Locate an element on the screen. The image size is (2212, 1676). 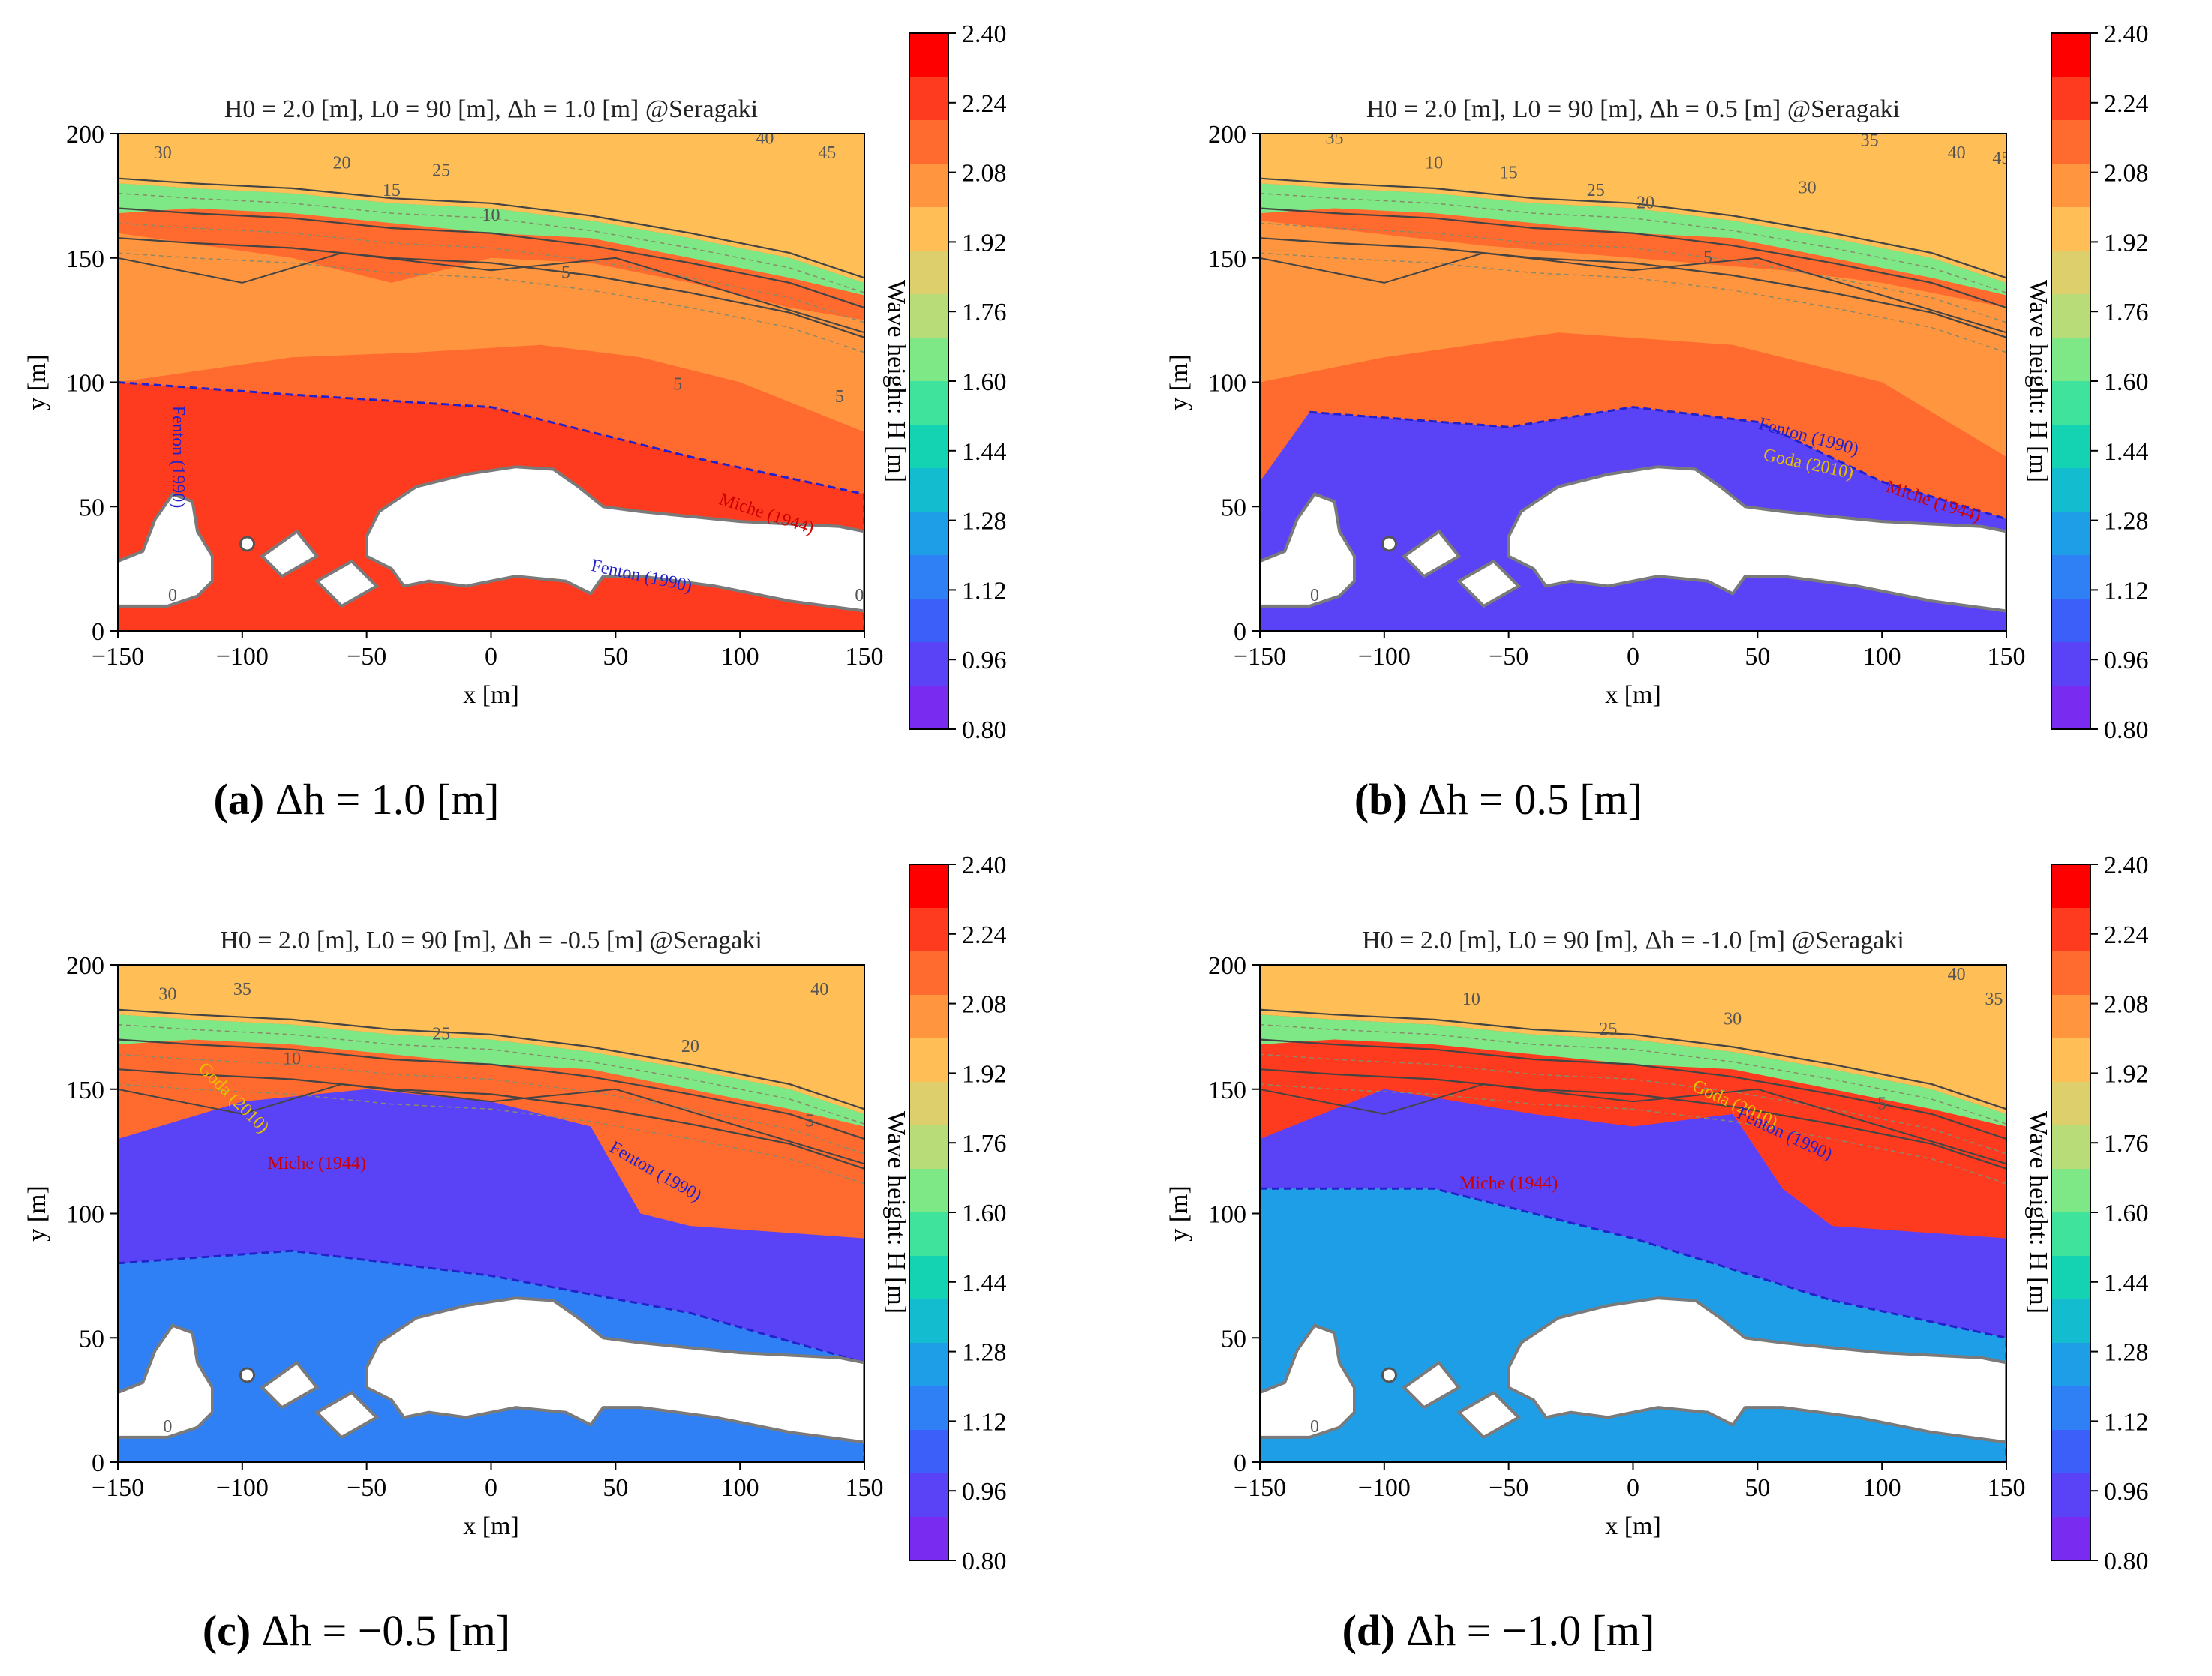
caption-letter: (b) is located at coordinates (1381, 800).